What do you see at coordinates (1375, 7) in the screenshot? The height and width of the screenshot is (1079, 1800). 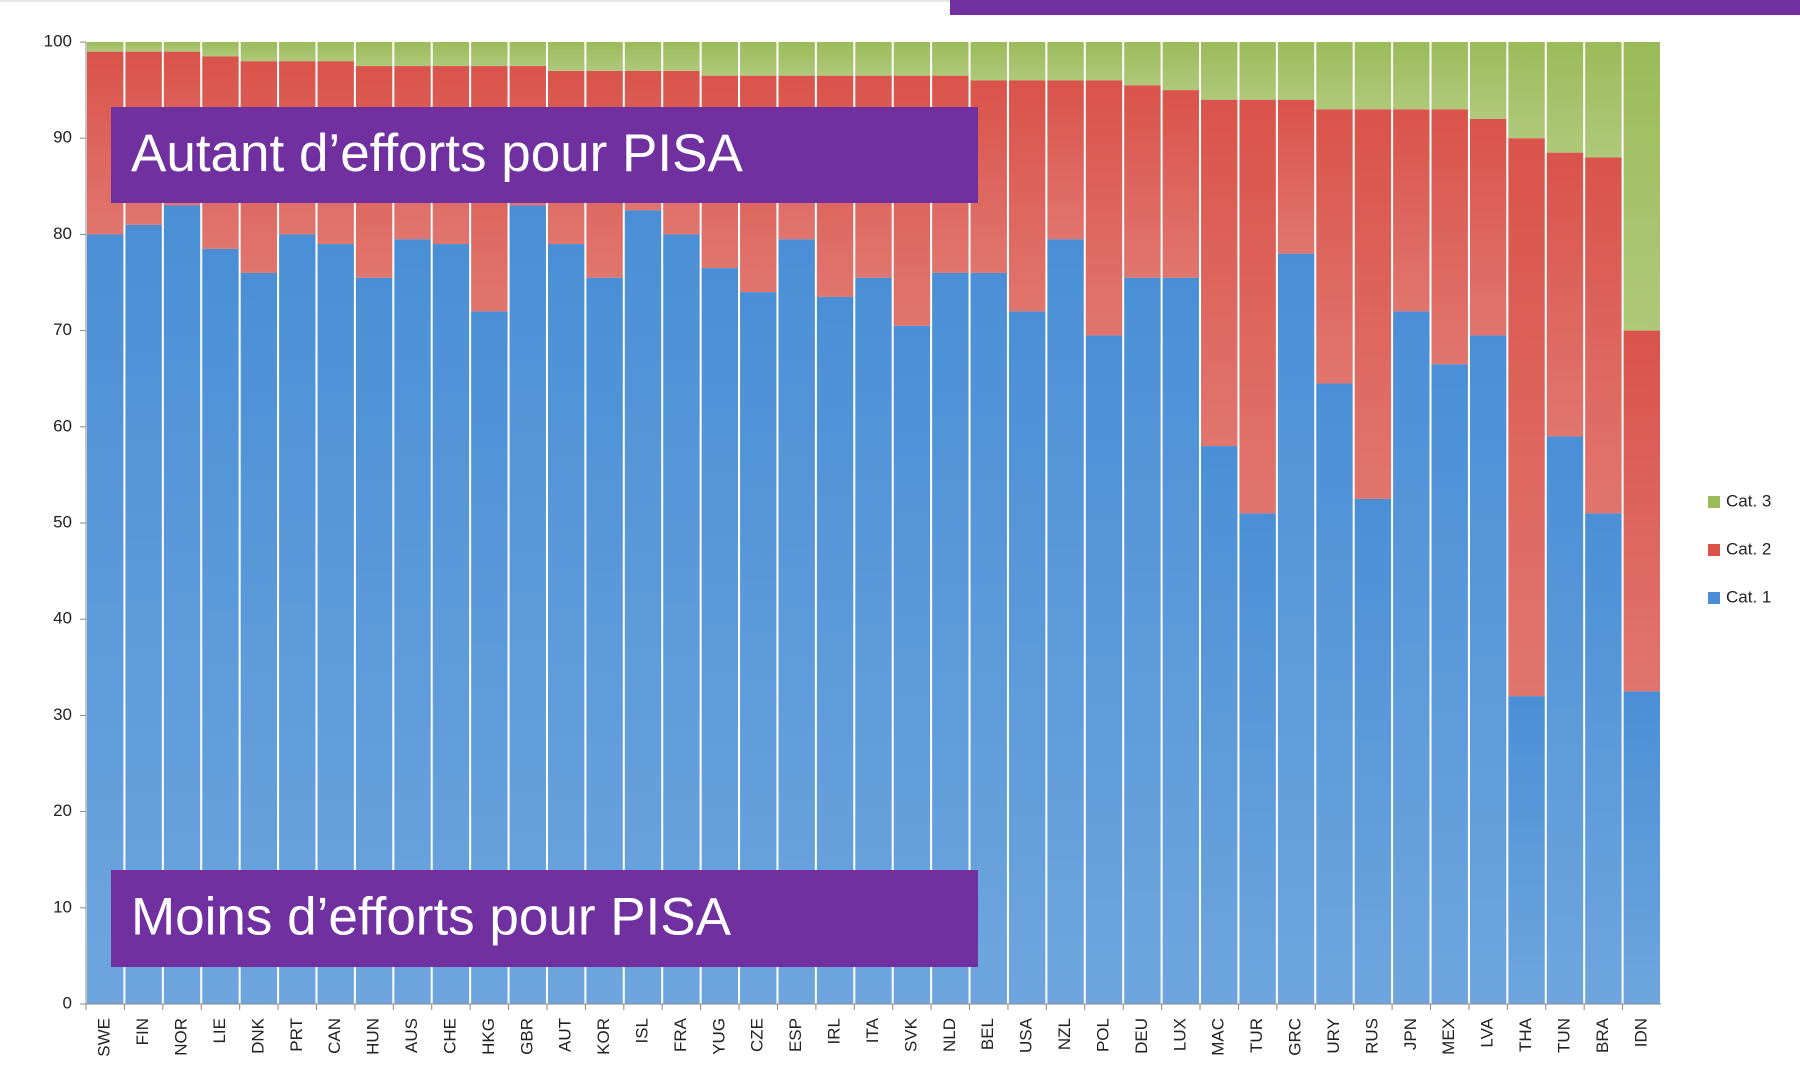 I see `header-bar` at bounding box center [1375, 7].